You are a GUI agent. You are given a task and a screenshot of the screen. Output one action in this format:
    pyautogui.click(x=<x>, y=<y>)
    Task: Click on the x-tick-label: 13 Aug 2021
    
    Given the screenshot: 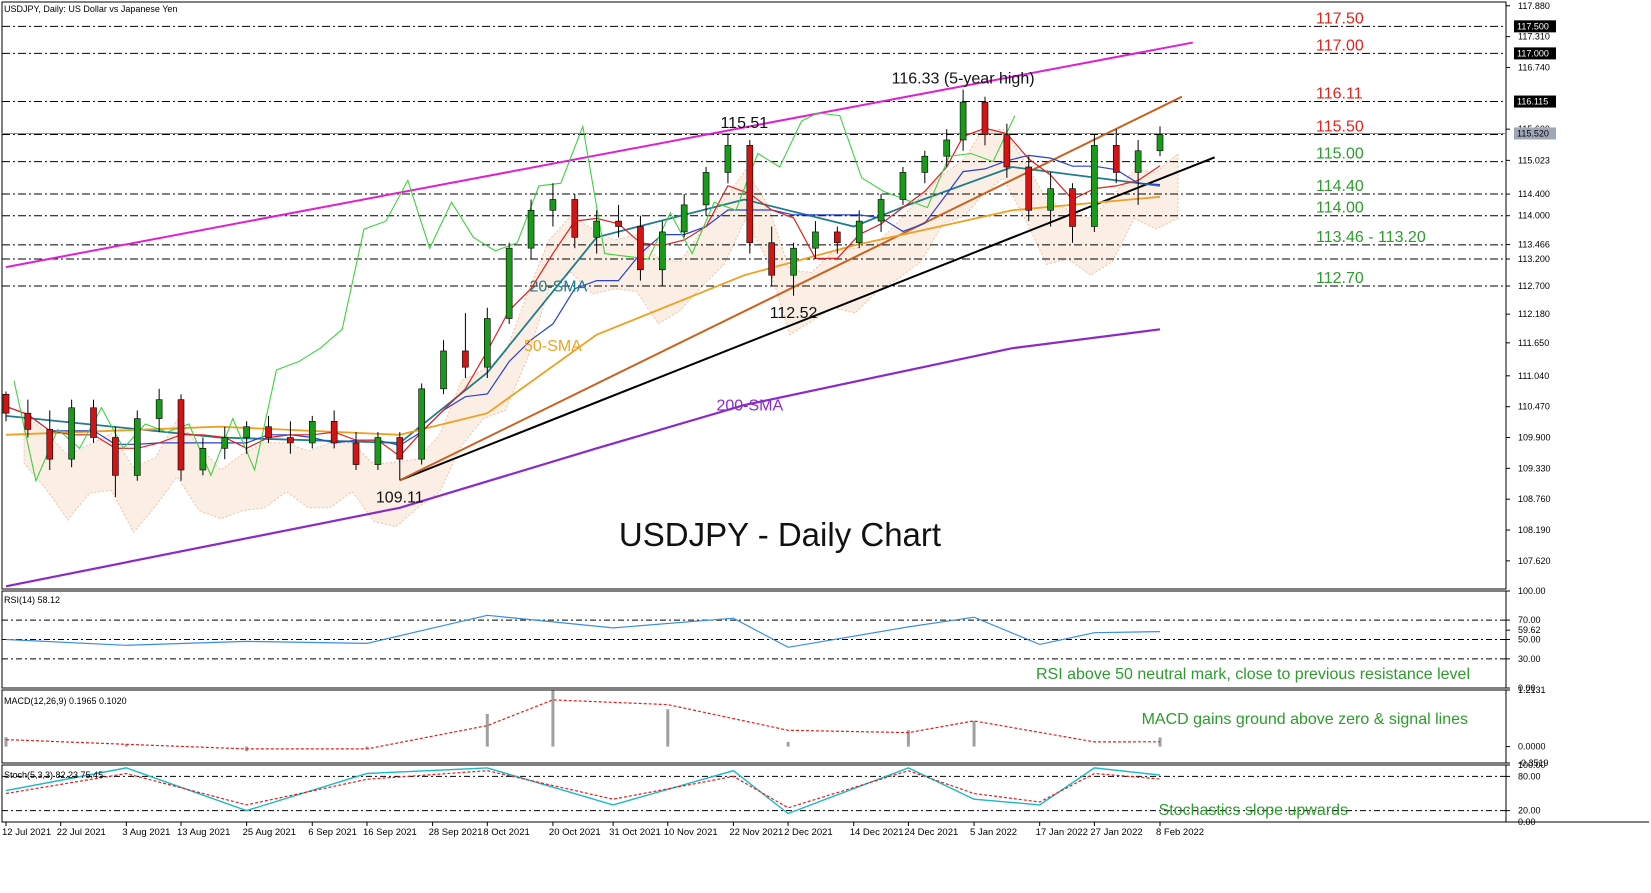 What is the action you would take?
    pyautogui.click(x=203, y=832)
    